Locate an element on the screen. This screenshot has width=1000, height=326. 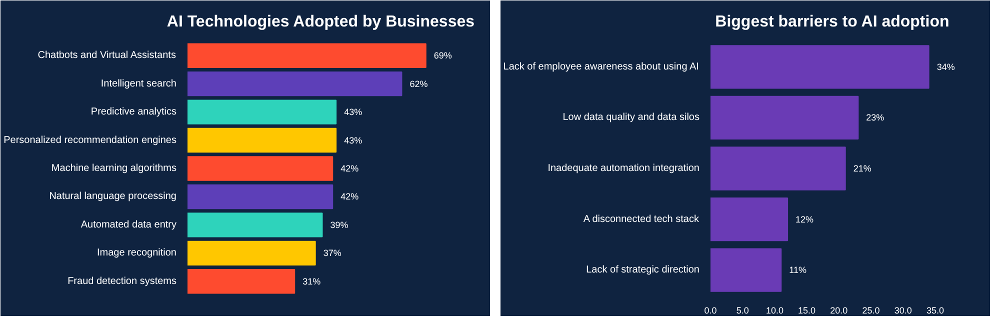
y-tick-label: Image recognition is located at coordinates (137, 253).